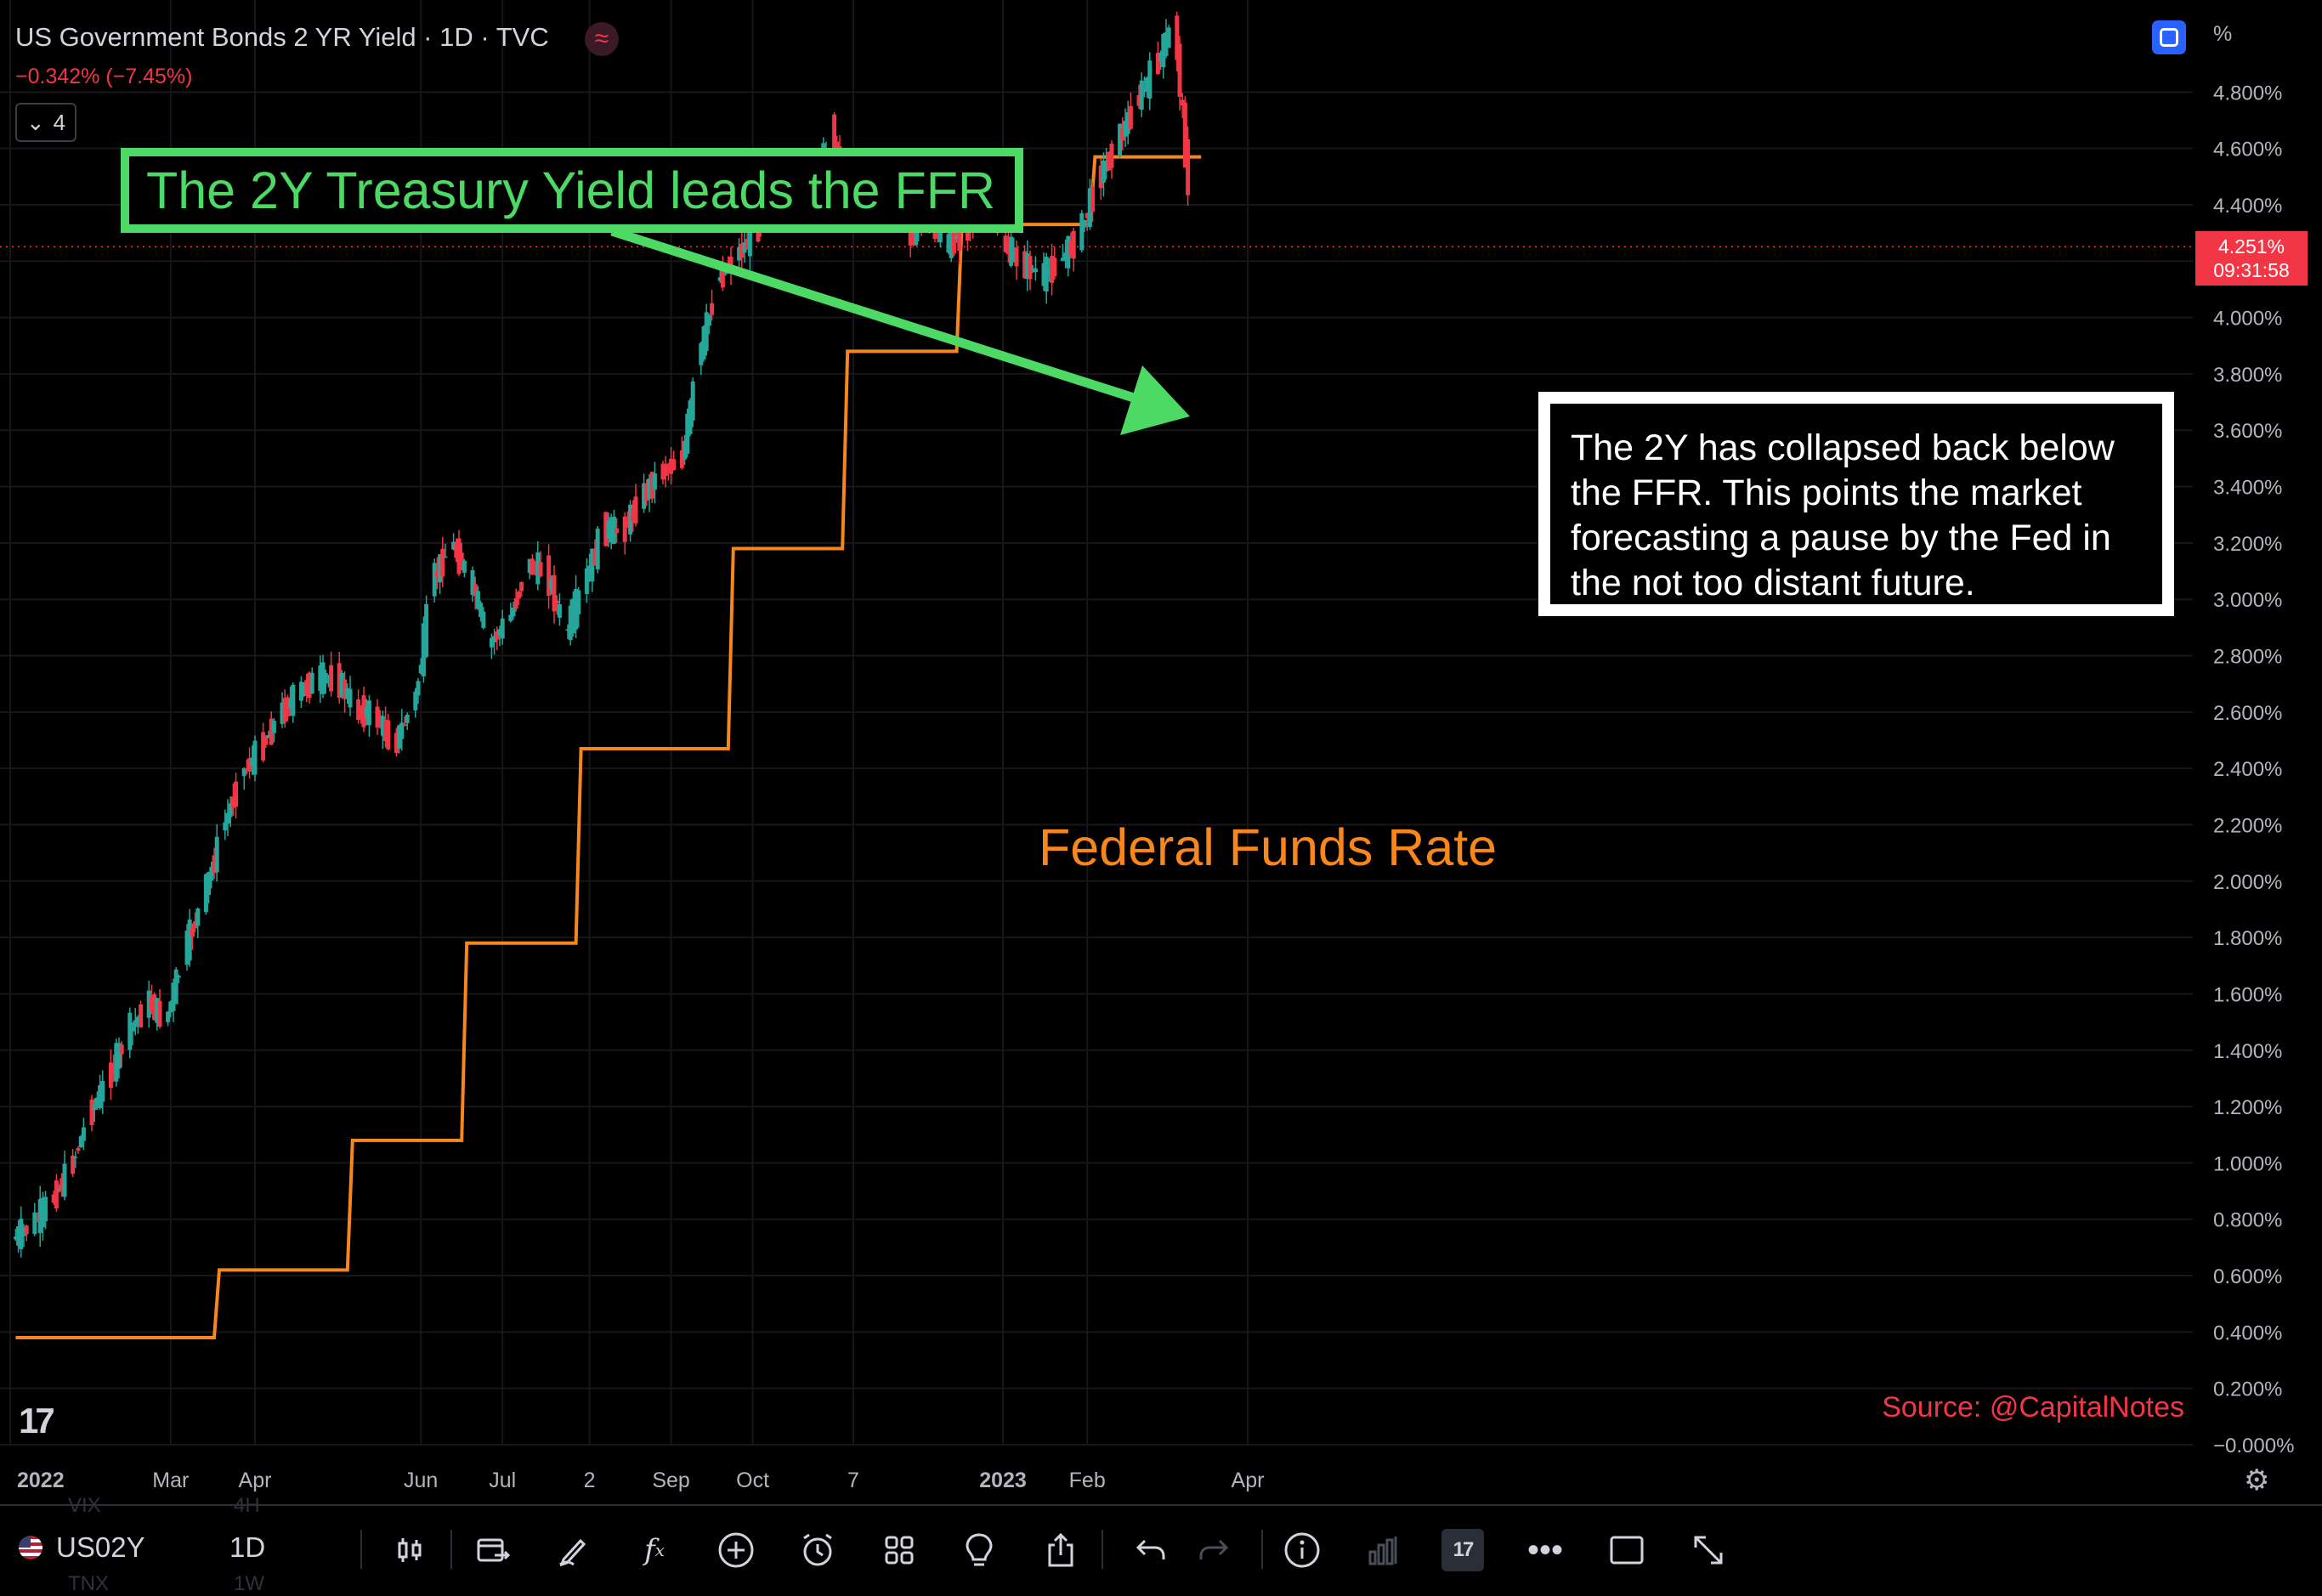 The image size is (2322, 1596). What do you see at coordinates (2169, 37) in the screenshot?
I see `chart-layout-button` at bounding box center [2169, 37].